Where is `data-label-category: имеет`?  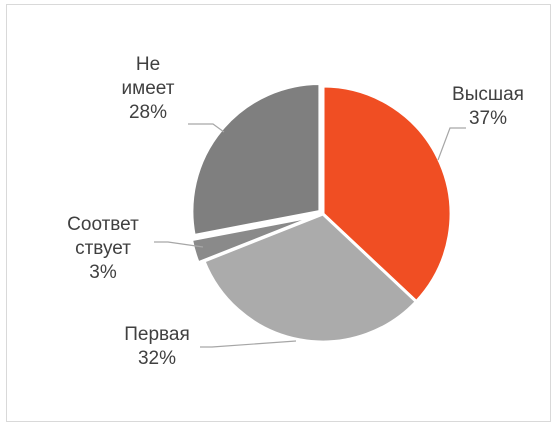
data-label-category: имеет is located at coordinates (148, 88).